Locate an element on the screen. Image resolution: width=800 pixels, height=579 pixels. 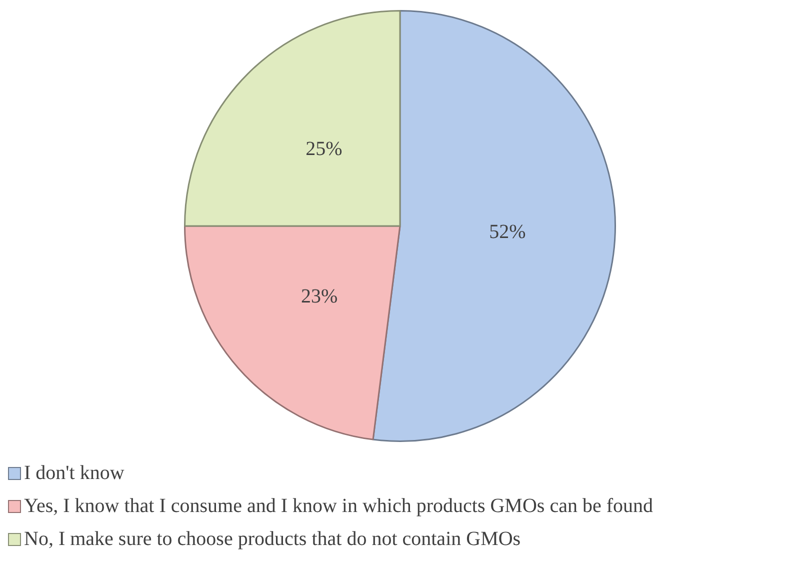
data-label: 52% is located at coordinates (507, 232).